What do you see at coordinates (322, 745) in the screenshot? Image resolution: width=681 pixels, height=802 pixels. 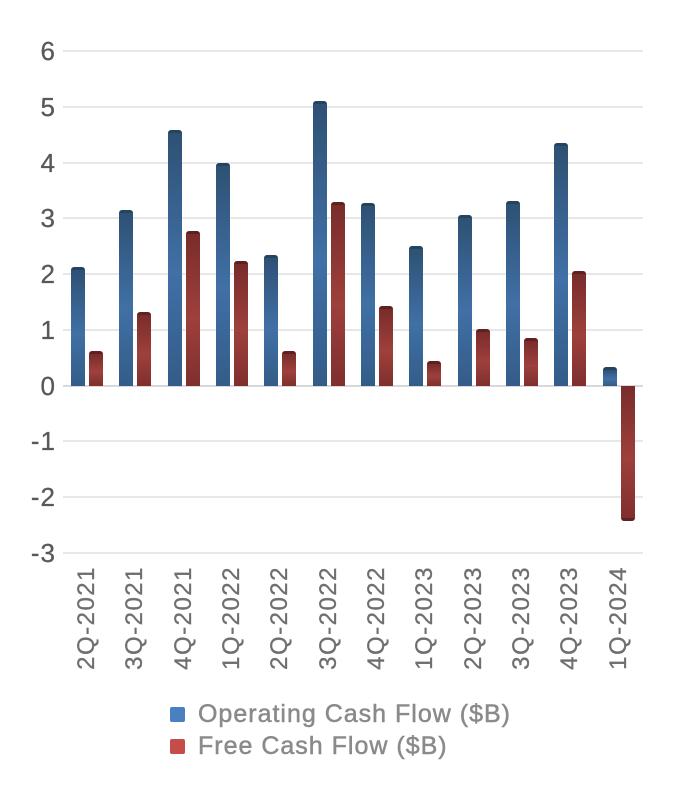 I see `legend-label-free-cash-flow: Free Cash Flow ($B)` at bounding box center [322, 745].